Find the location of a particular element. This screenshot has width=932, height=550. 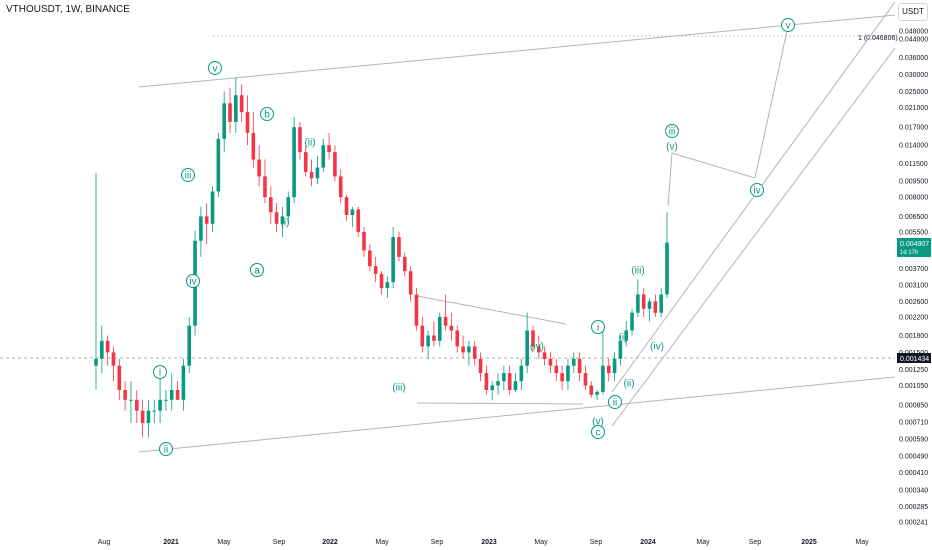

wave-label: (ii) is located at coordinates (628, 384).